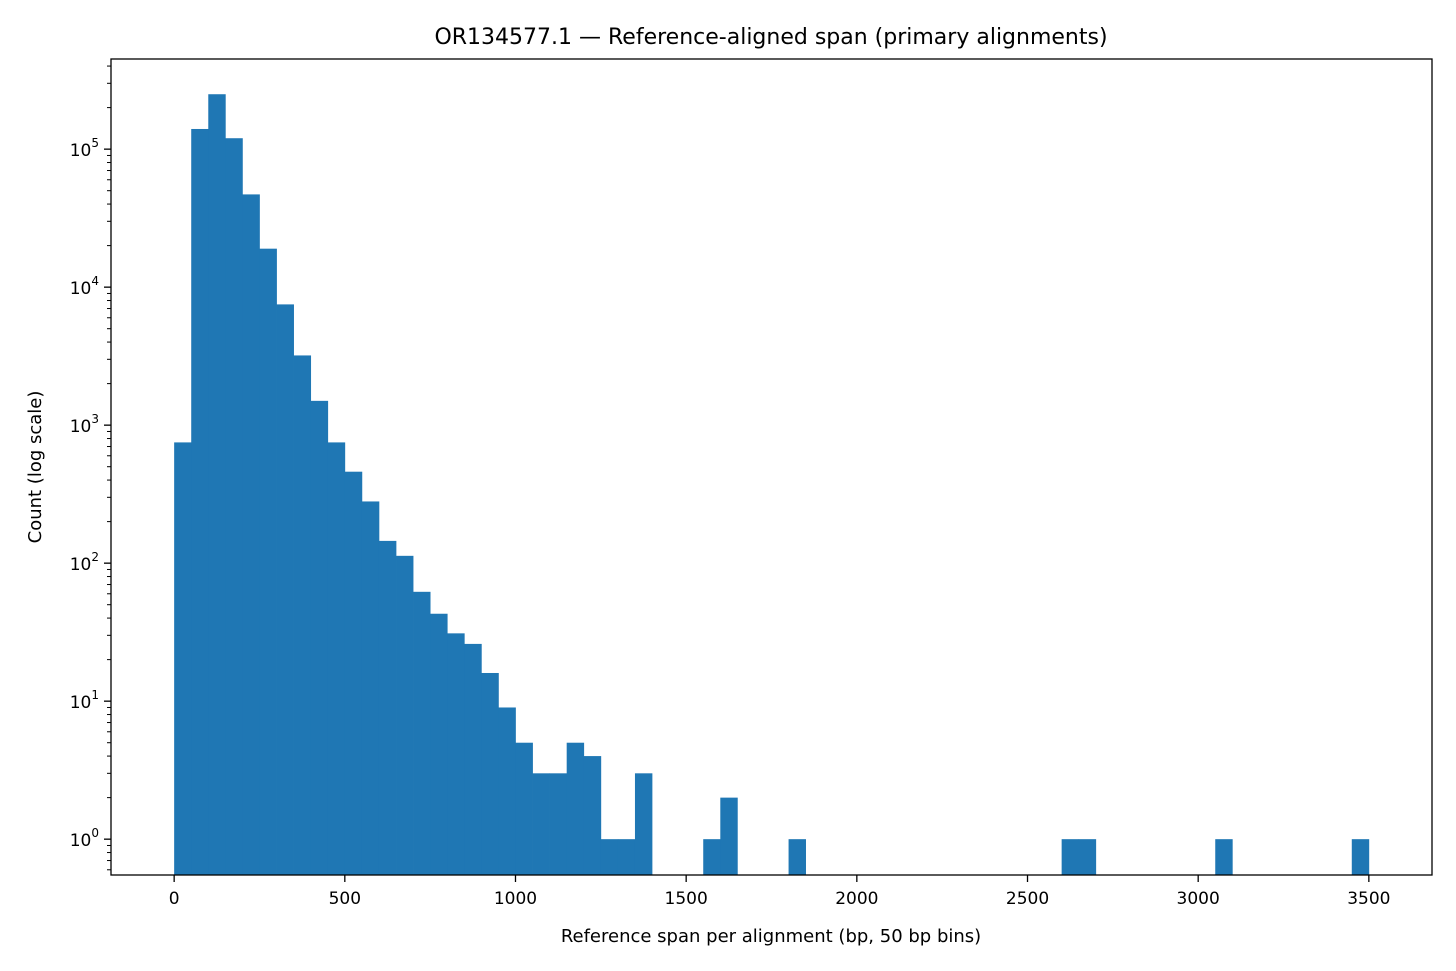 The image size is (1456, 971). What do you see at coordinates (84, 148) in the screenshot?
I see `y-tick-label: 10⁵` at bounding box center [84, 148].